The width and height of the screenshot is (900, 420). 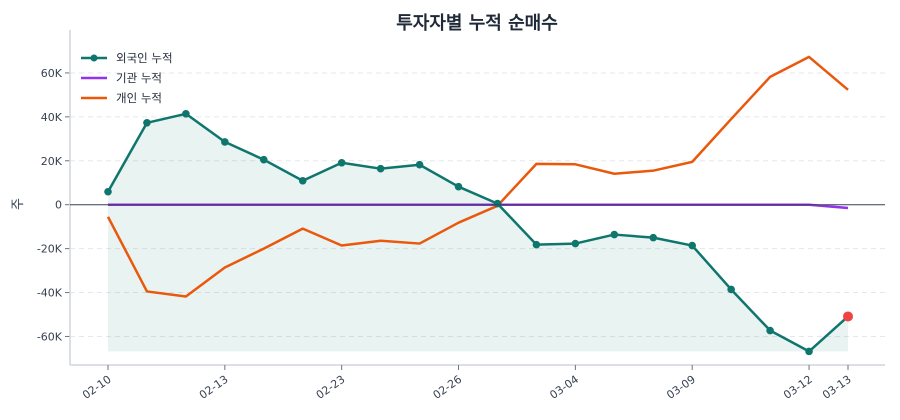 What do you see at coordinates (94, 58) in the screenshot?
I see `legend-marker` at bounding box center [94, 58].